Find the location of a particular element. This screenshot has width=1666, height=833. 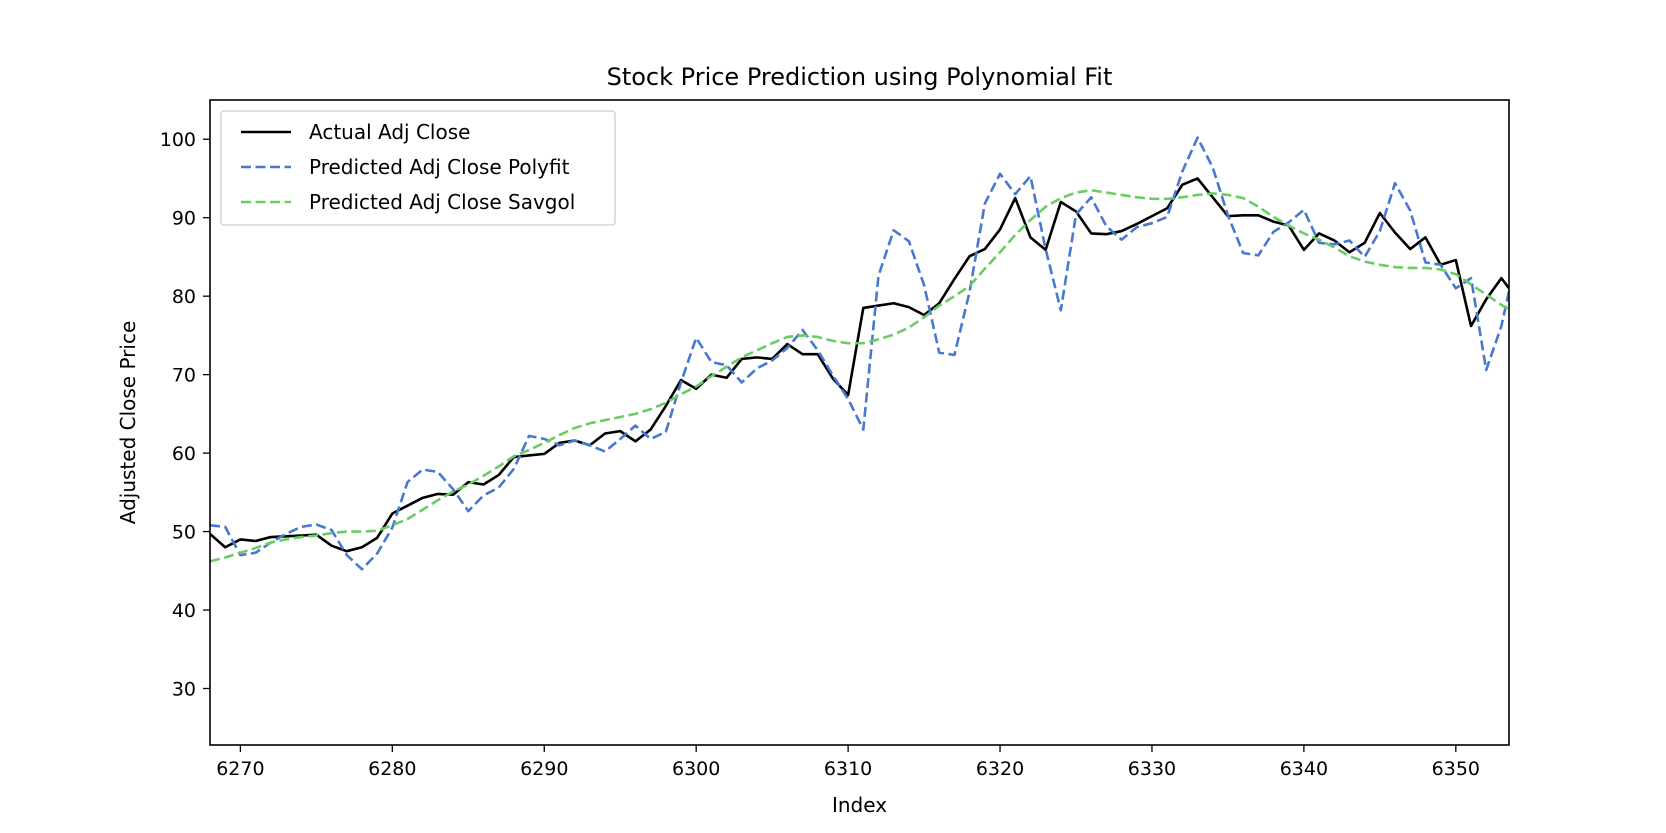

legend-label: Predicted Adj Close Polyfit is located at coordinates (439, 167).